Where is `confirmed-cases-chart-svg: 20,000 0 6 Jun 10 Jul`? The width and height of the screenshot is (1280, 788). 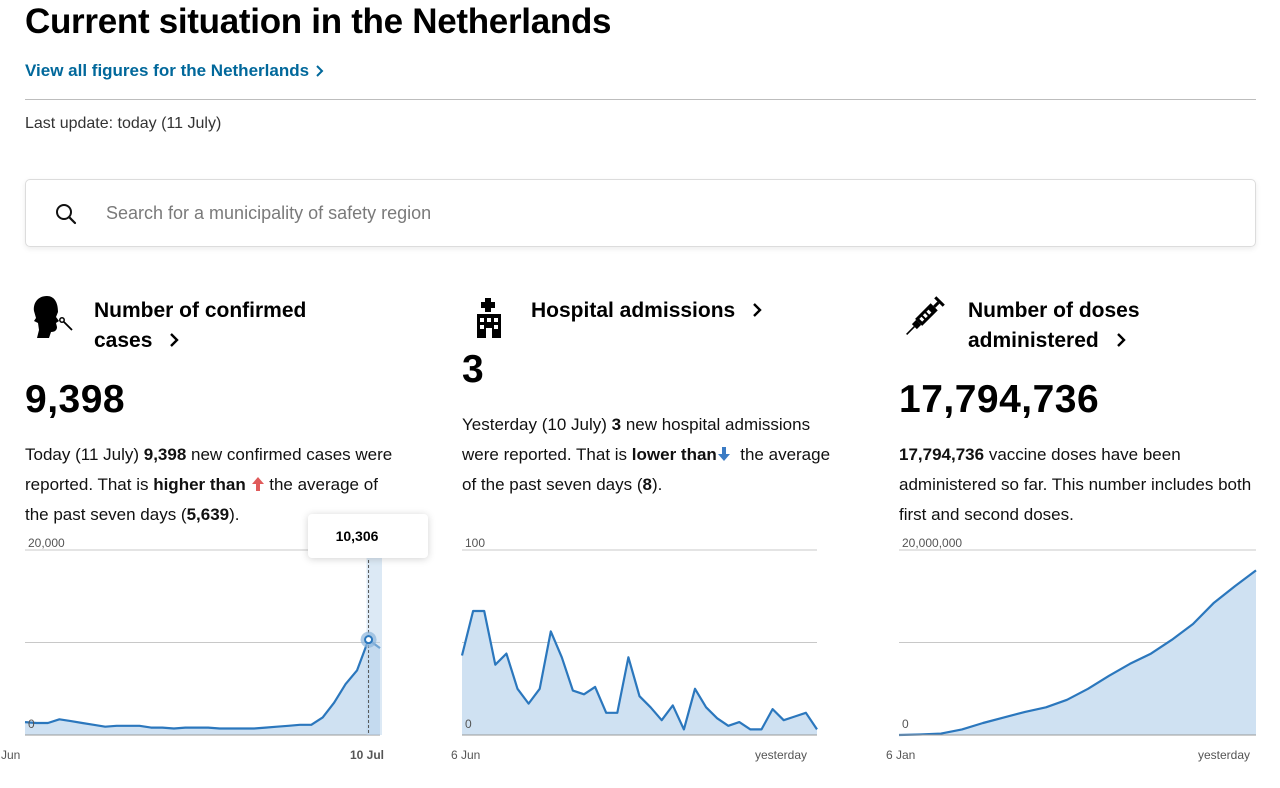 confirmed-cases-chart-svg: 20,000 0 6 Jun 10 Jul is located at coordinates (192, 641).